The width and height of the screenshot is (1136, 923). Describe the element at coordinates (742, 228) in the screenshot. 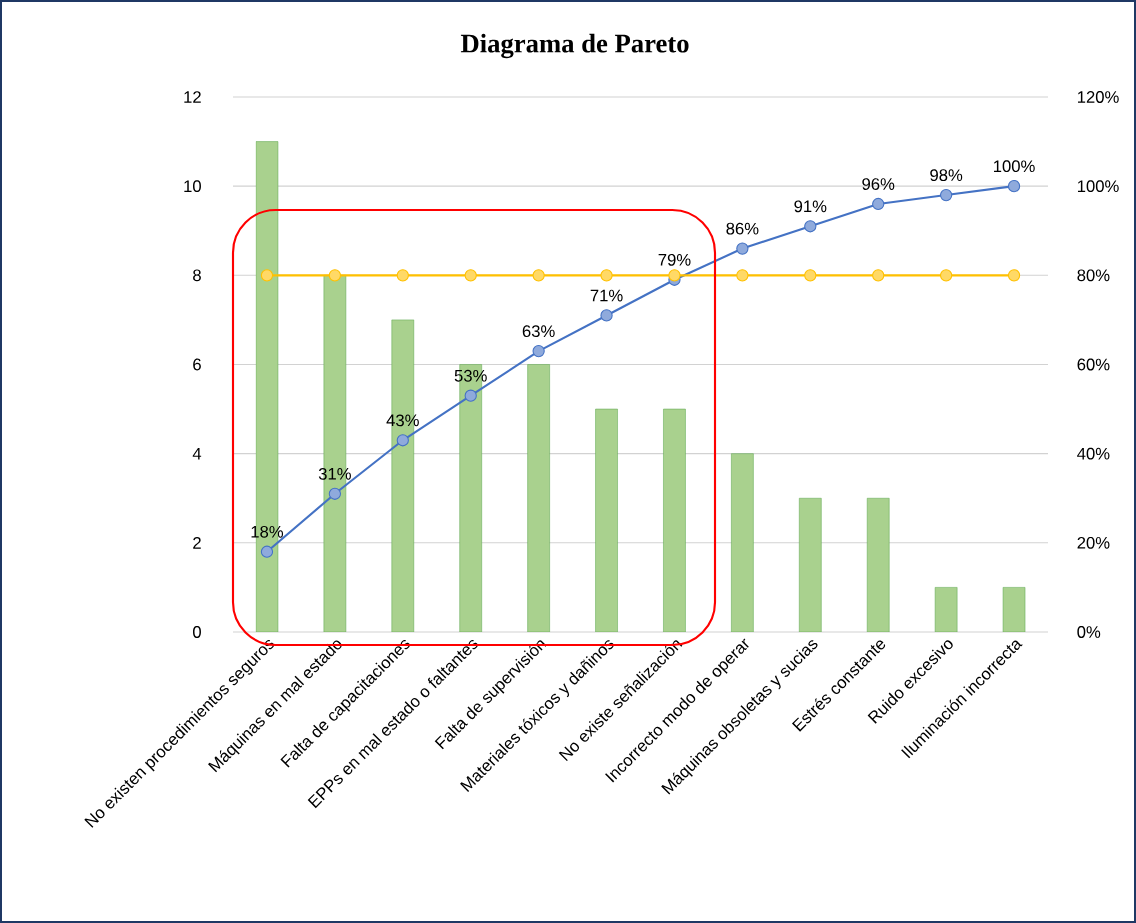

I see `data-label: 86%` at that location.